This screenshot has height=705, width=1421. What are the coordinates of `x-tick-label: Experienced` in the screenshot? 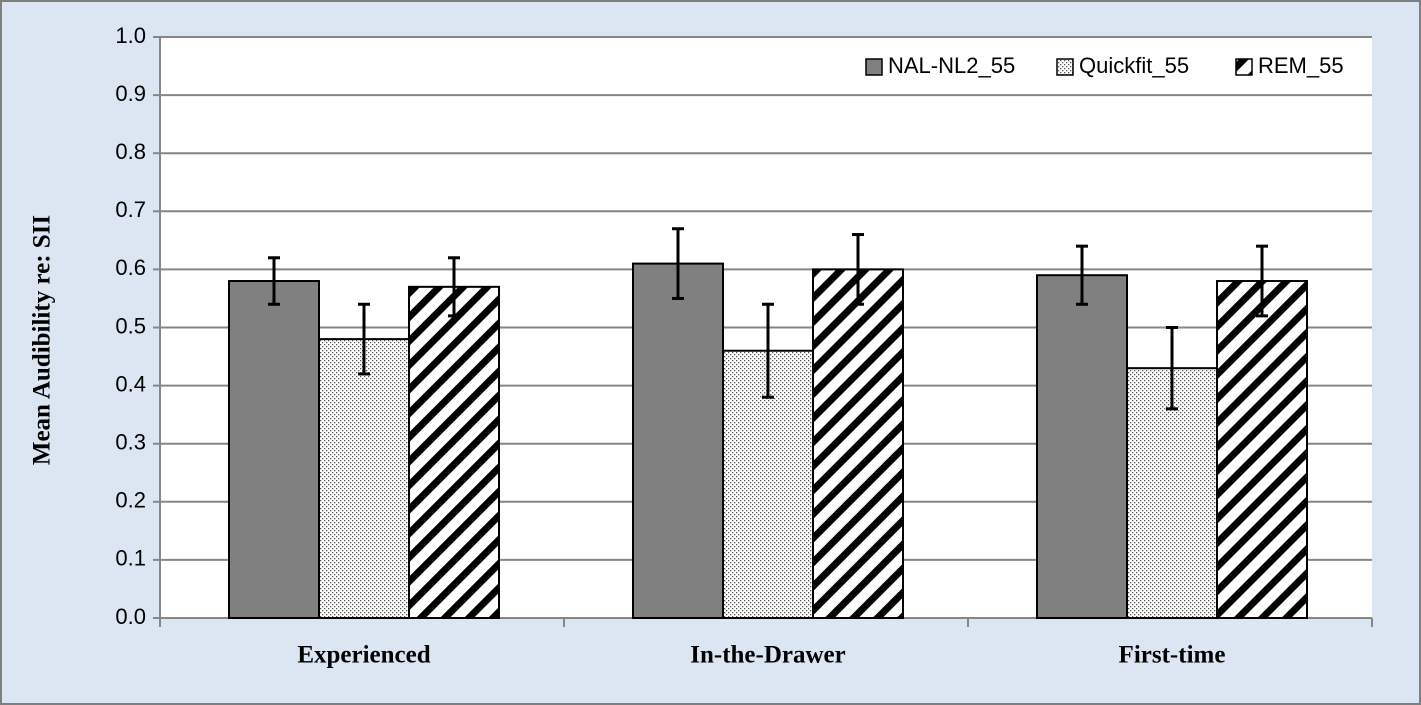 It's located at (363, 655).